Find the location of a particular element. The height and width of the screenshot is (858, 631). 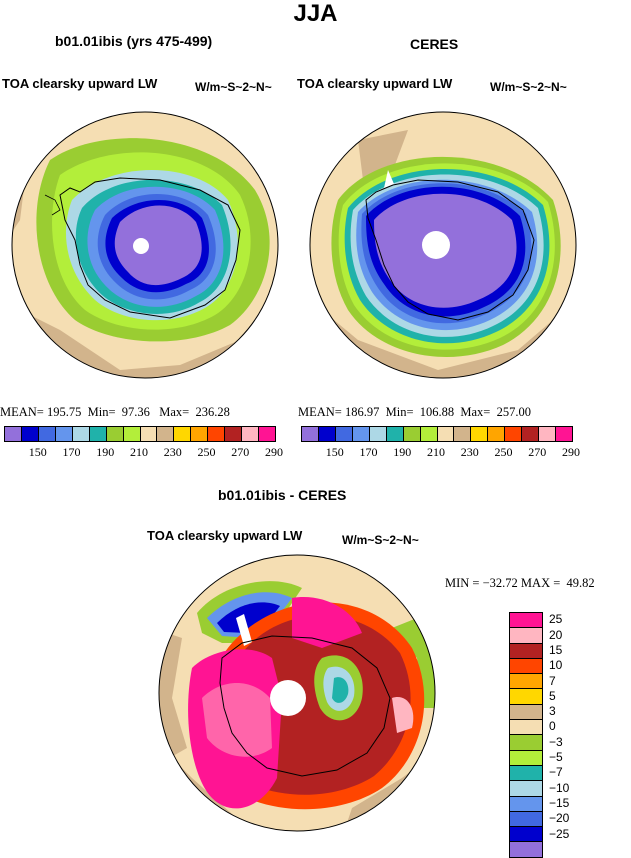

diff-colorbar-label: 10 is located at coordinates (556, 665).